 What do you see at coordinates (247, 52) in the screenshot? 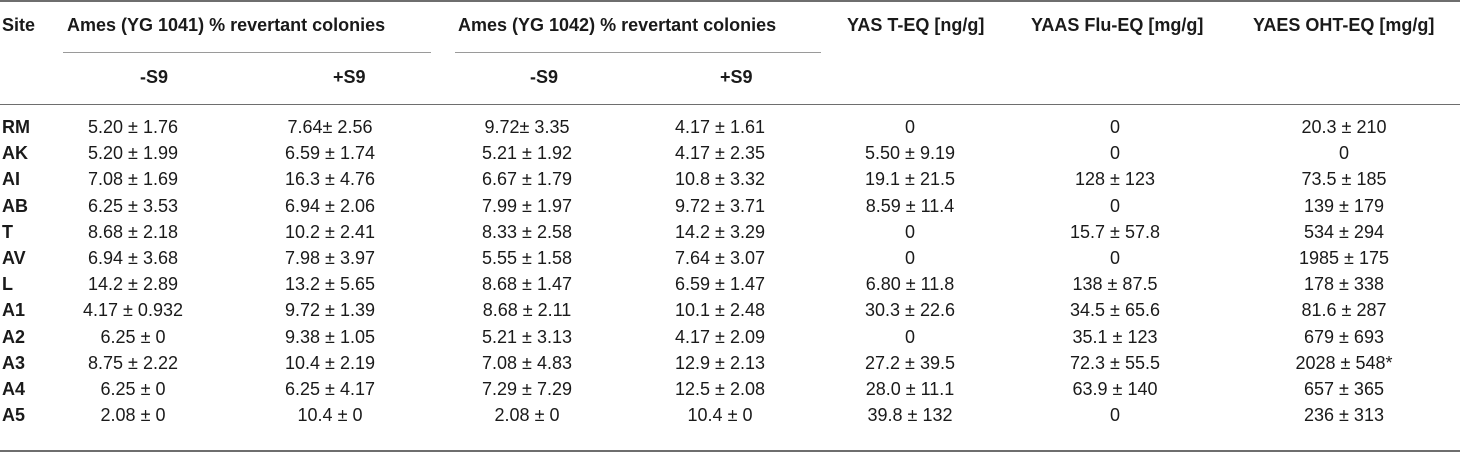
I see `ames-1041-group-rule` at bounding box center [247, 52].